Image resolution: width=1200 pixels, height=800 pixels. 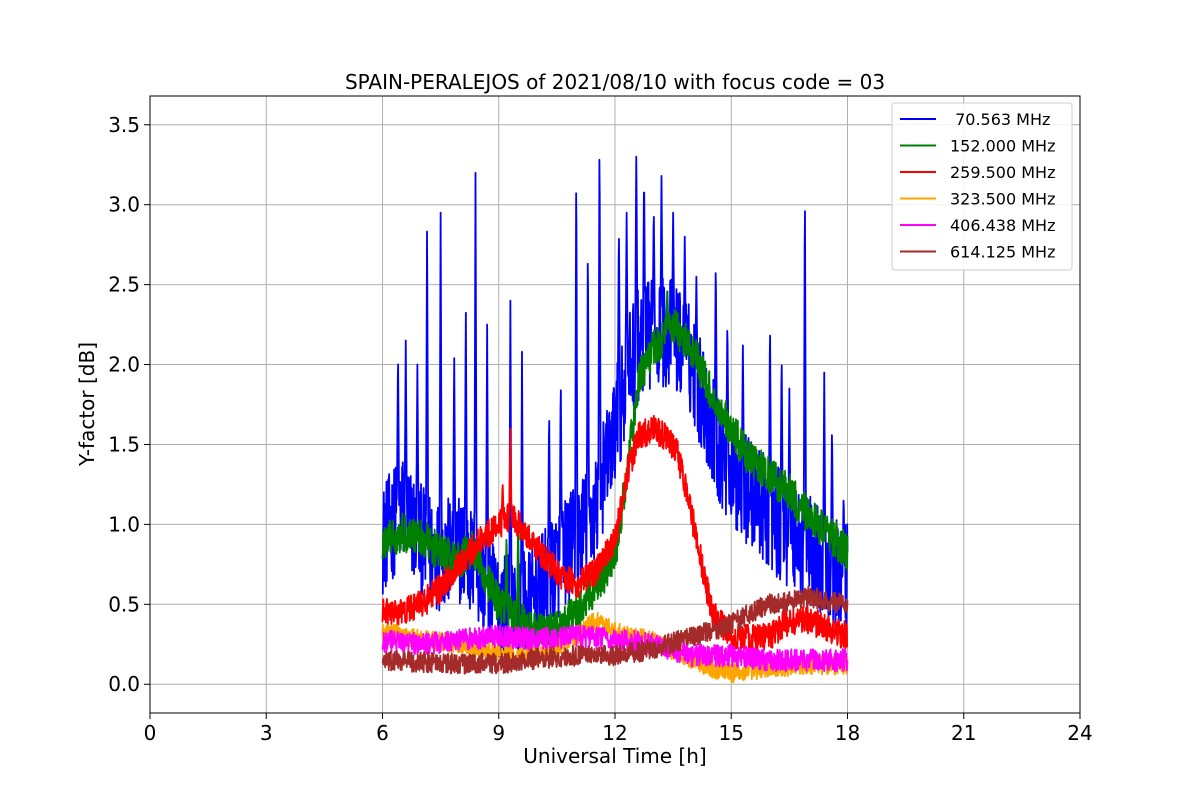 I want to click on y-tick-label: 3.5, so click(x=124, y=125).